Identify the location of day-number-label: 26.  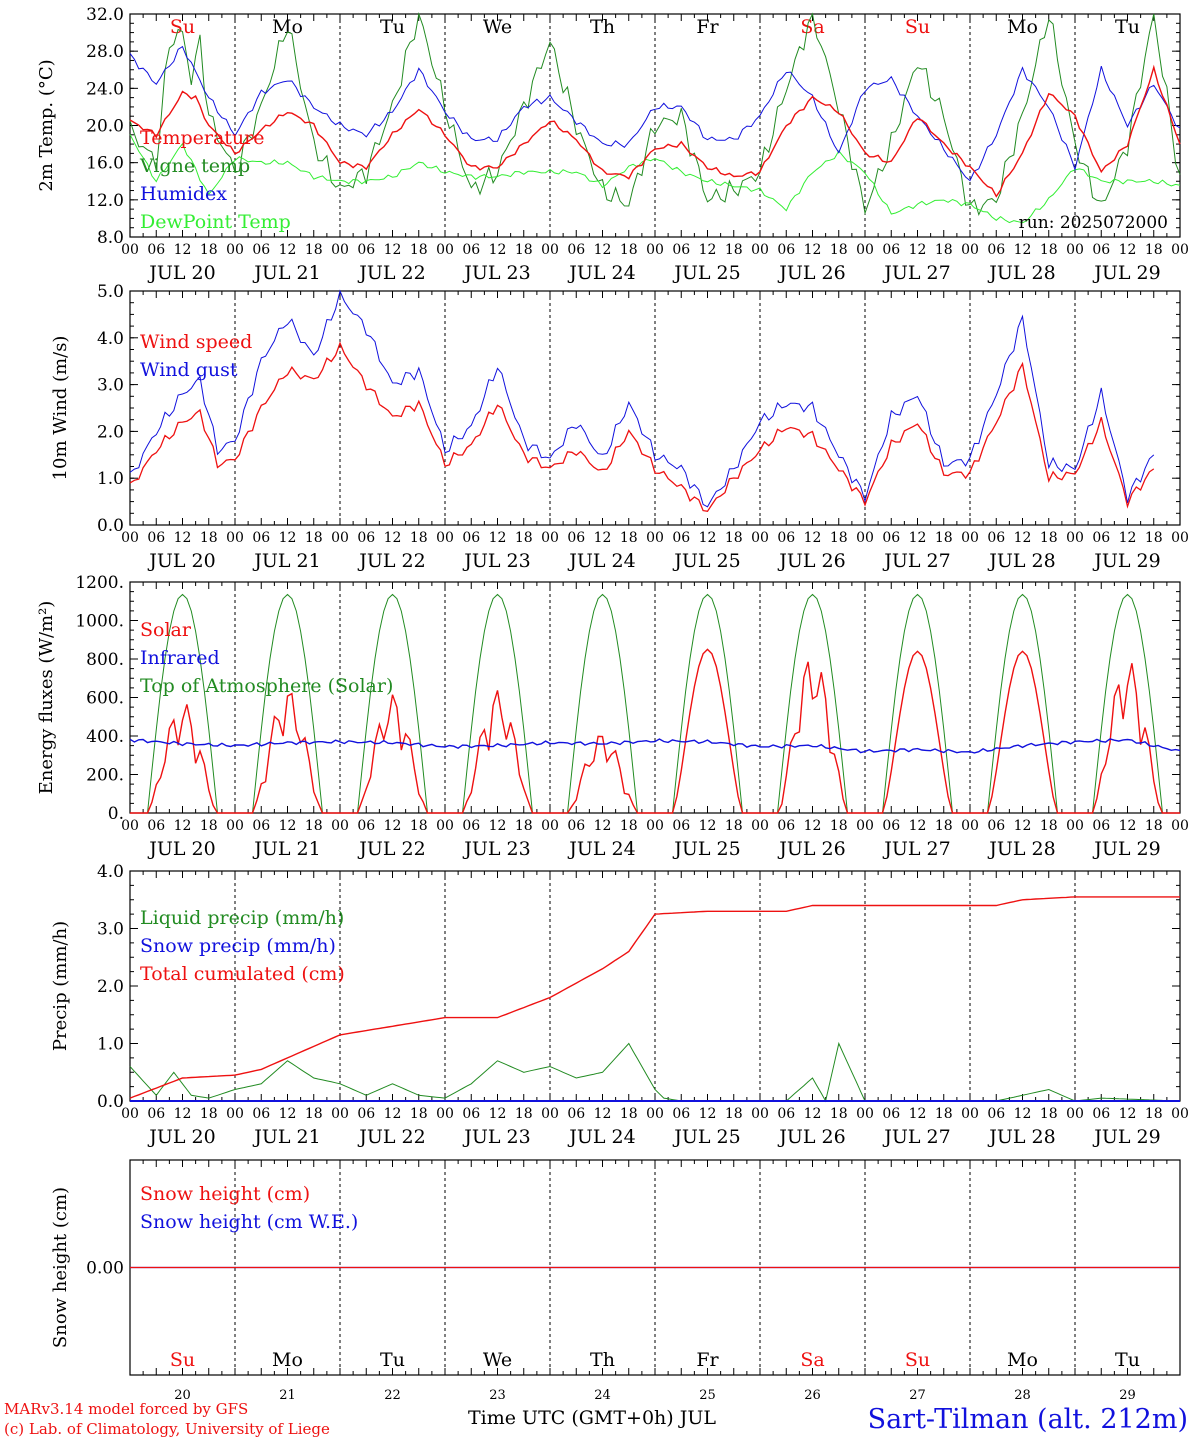
(812, 1395).